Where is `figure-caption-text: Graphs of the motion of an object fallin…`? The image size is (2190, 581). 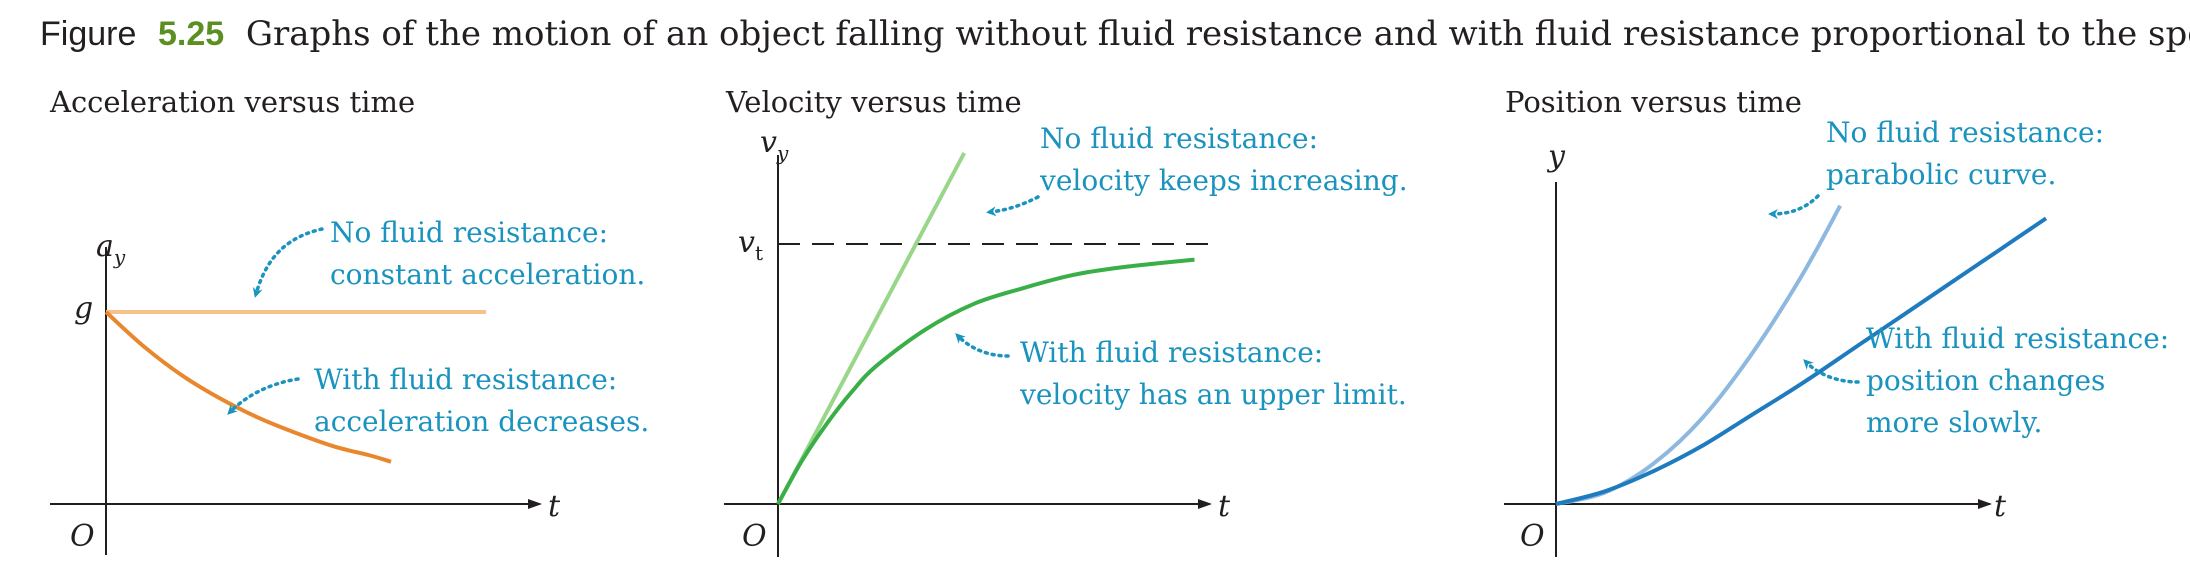 figure-caption-text: Graphs of the motion of an object fallin… is located at coordinates (1217, 34).